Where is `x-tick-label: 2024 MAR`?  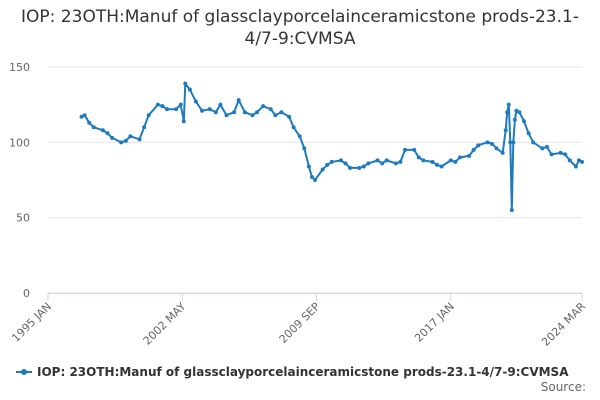 x-tick-label: 2024 MAR is located at coordinates (563, 324).